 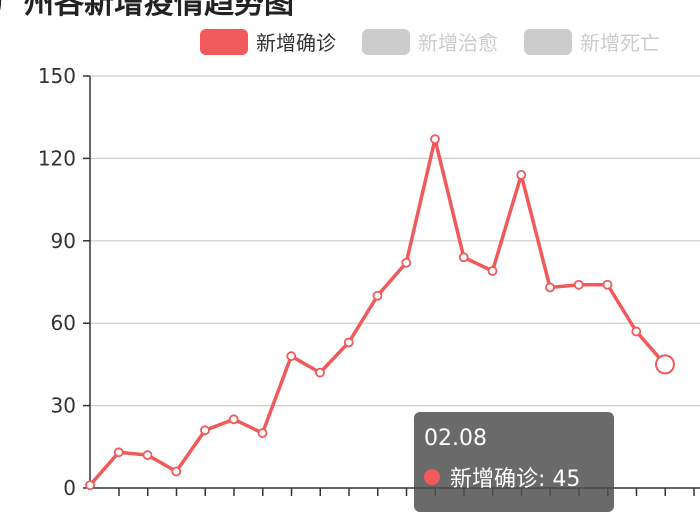 I want to click on tooltip-series-dot, so click(x=432, y=477).